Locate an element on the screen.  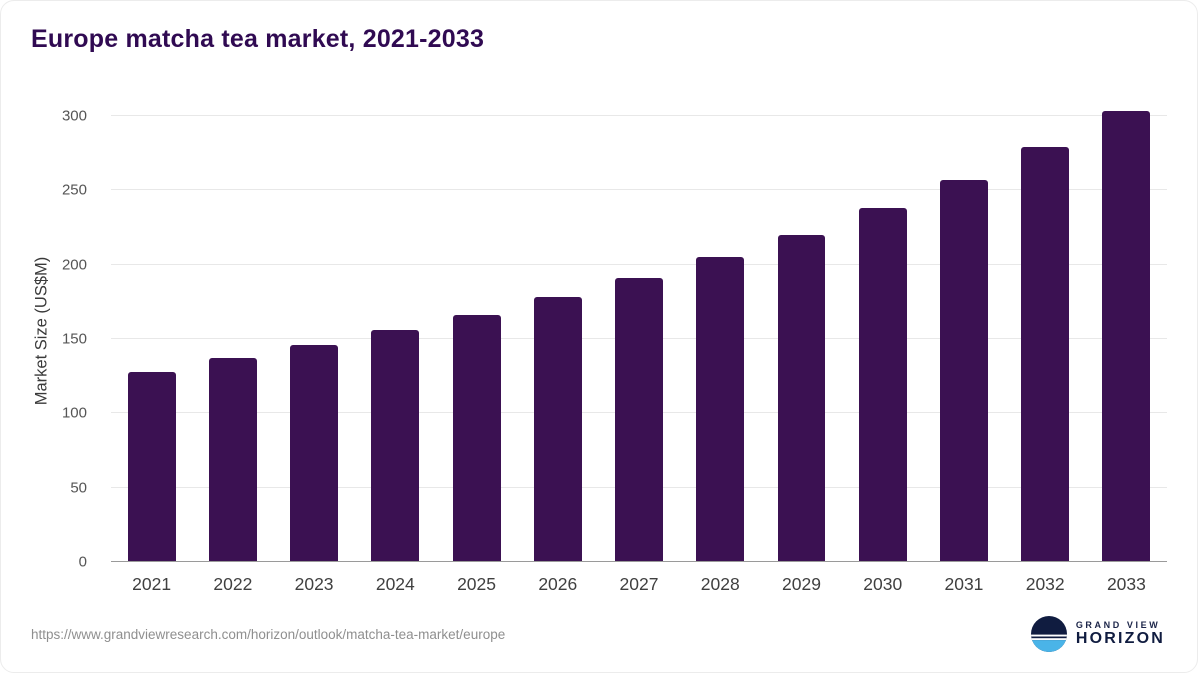
bar-column-2022 is located at coordinates (232, 331).